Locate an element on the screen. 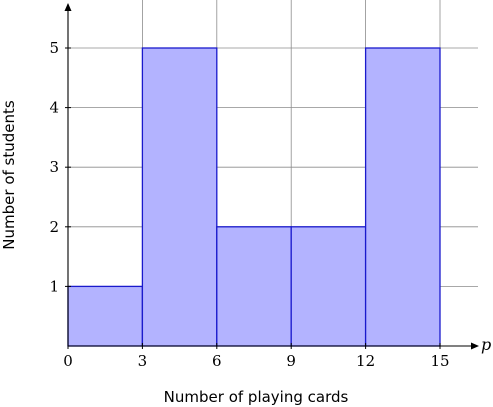  y-tick-label: 1 is located at coordinates (54, 286).